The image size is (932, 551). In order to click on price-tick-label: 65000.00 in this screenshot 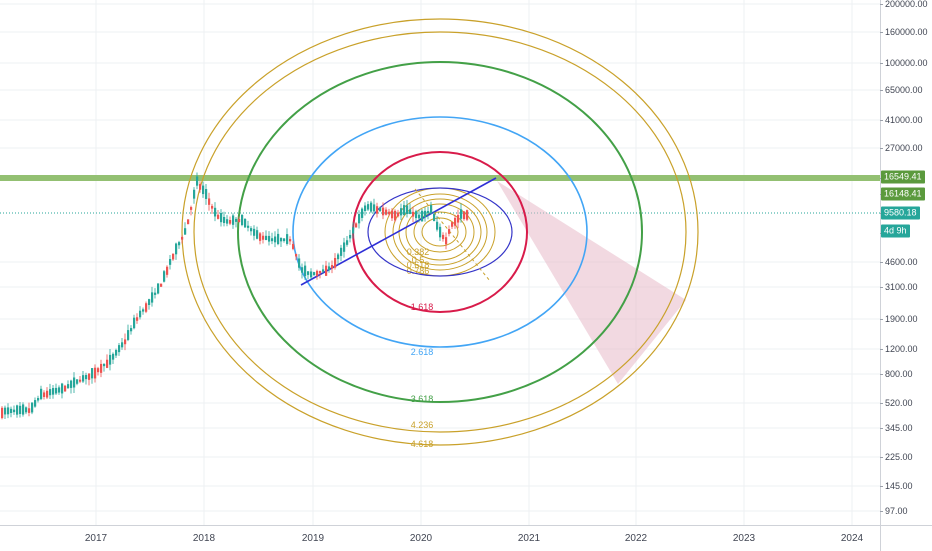, I will do `click(901, 90)`.